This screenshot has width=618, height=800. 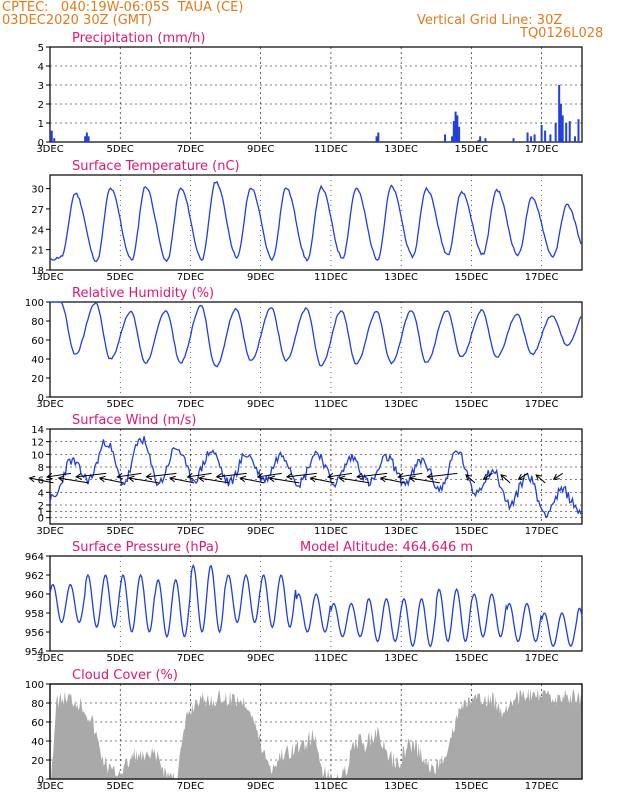 I want to click on y-tick-label: 24, so click(x=37, y=230).